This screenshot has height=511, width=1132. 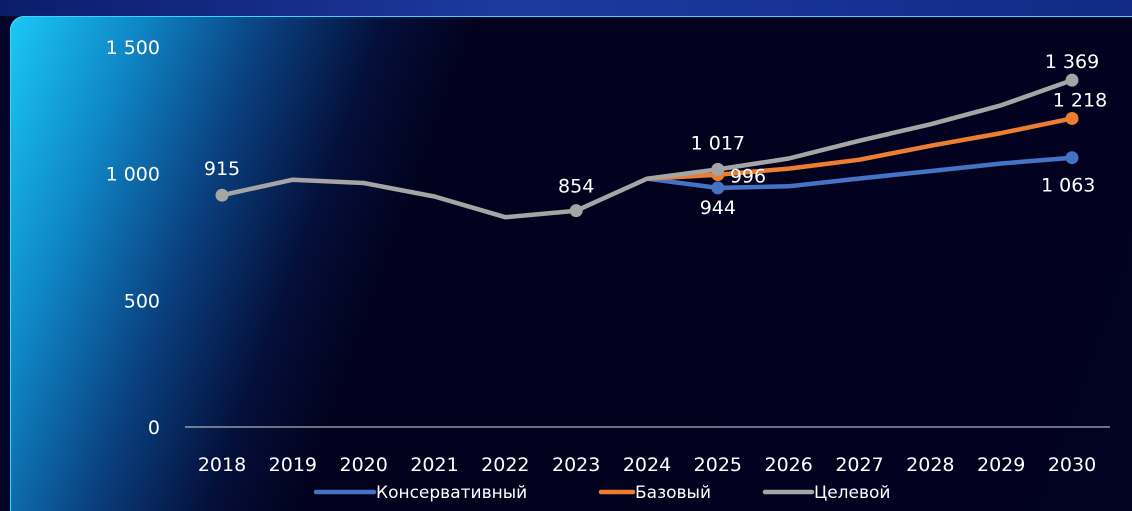 What do you see at coordinates (566, 8) in the screenshot?
I see `top-strip` at bounding box center [566, 8].